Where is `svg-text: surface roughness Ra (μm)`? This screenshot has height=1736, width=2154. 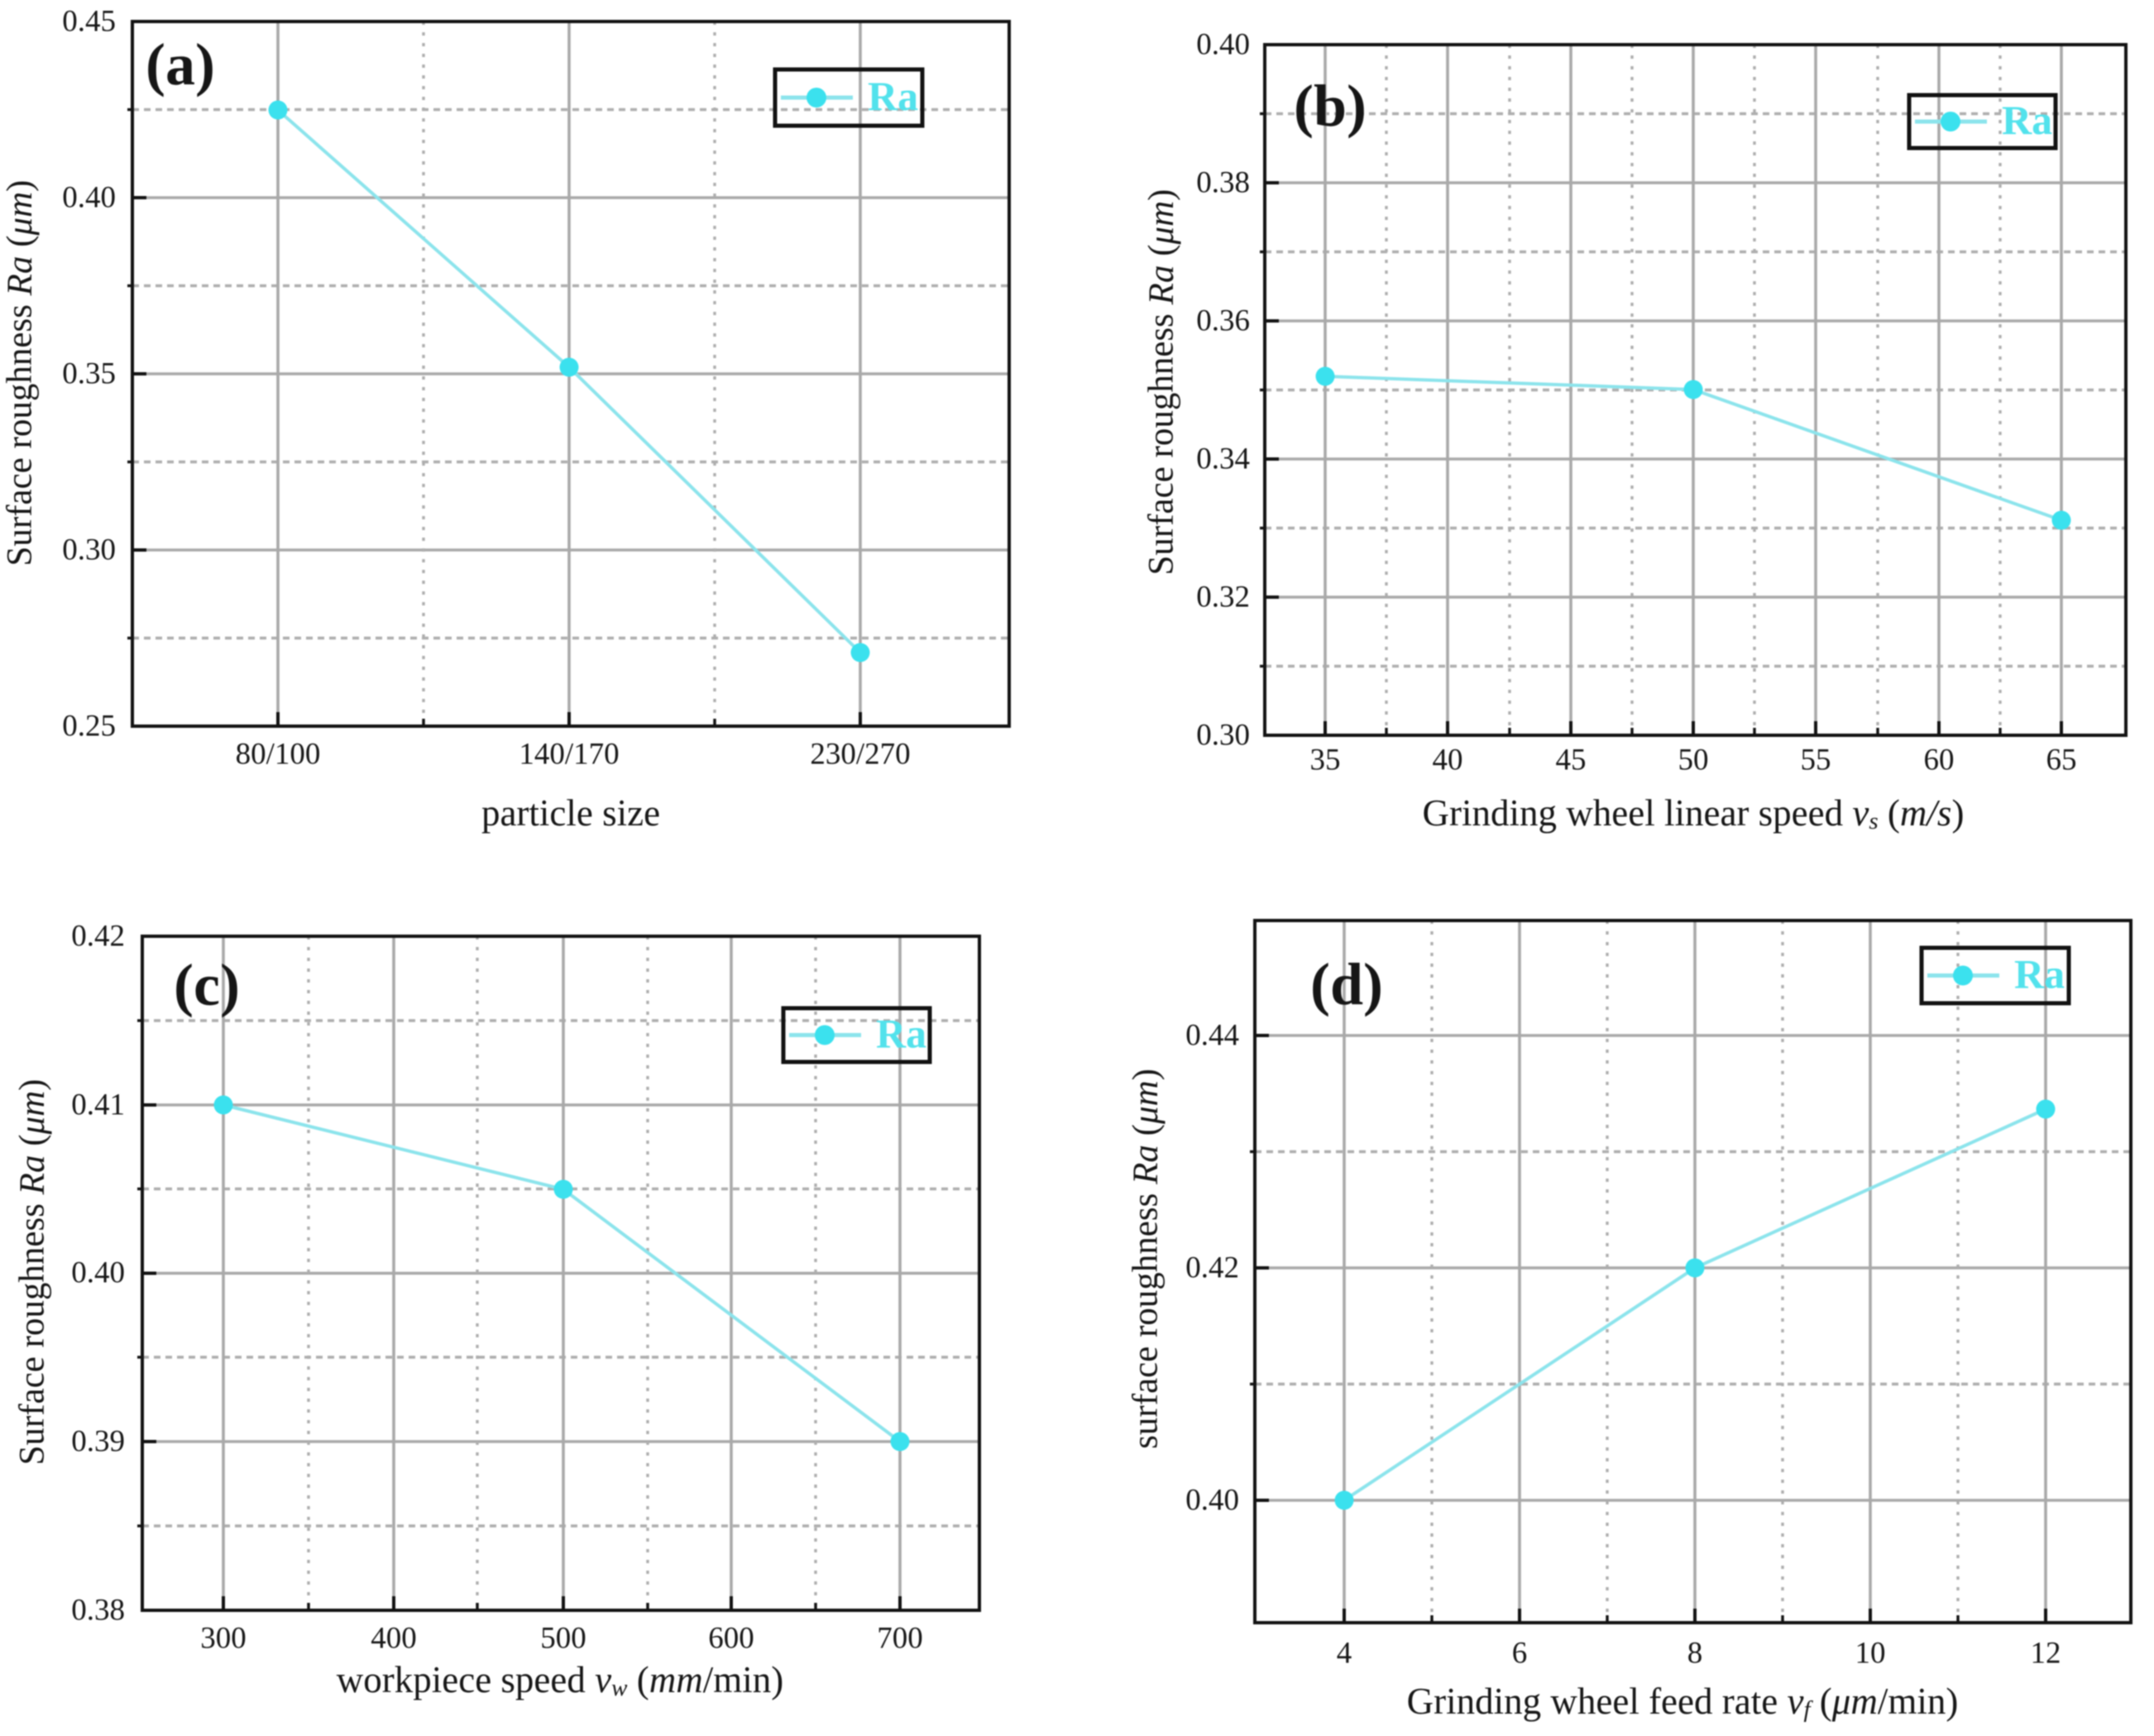
svg-text: surface roughness Ra (μm) is located at coordinates (1146, 1259).